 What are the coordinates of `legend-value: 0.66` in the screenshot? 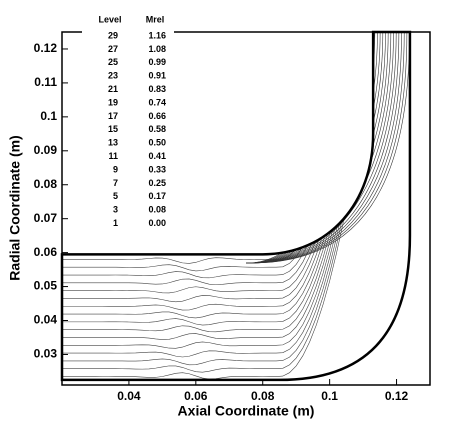 It's located at (157, 116).